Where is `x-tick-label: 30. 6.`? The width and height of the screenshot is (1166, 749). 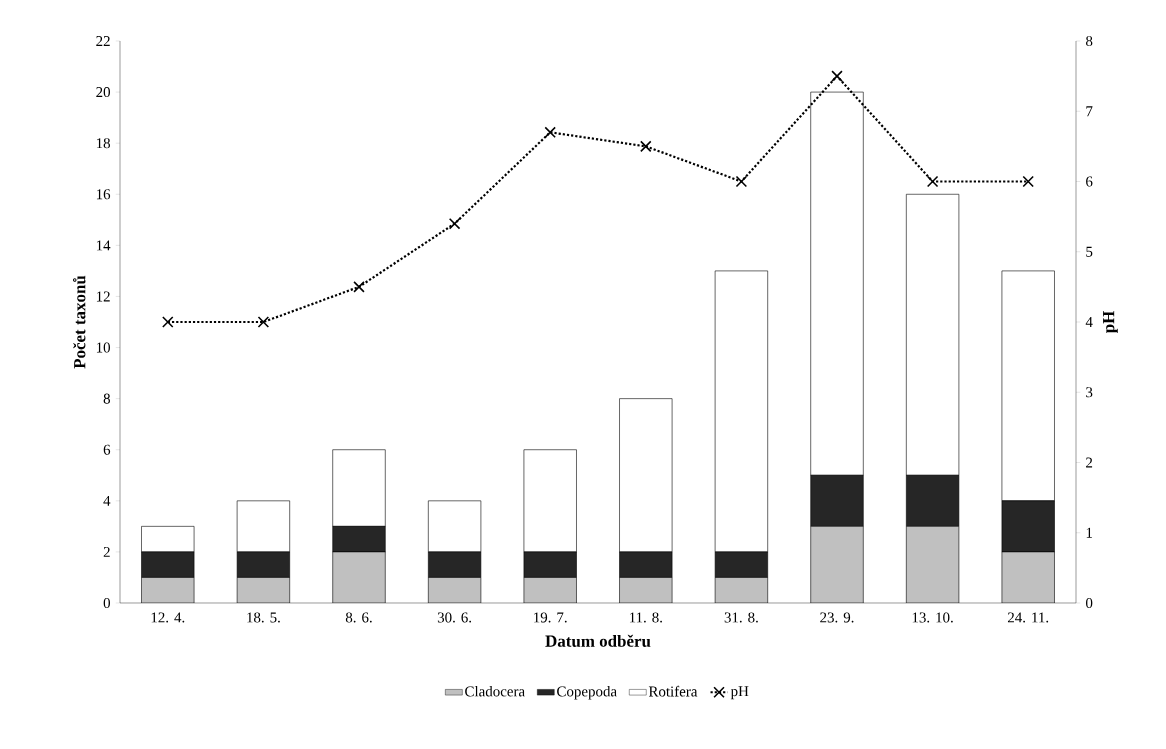
x-tick-label: 30. 6. is located at coordinates (454, 617).